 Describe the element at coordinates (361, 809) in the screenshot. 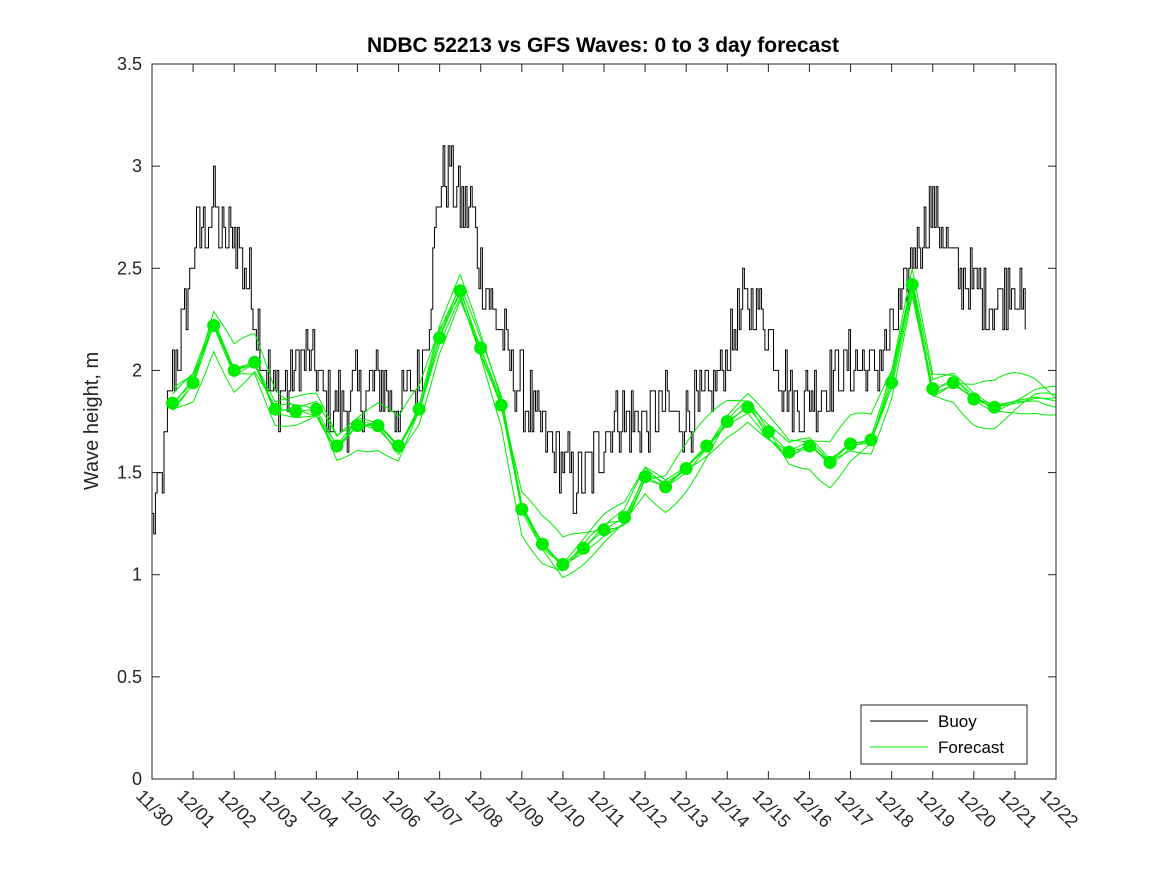

I see `x-tick-label: 12/05` at that location.